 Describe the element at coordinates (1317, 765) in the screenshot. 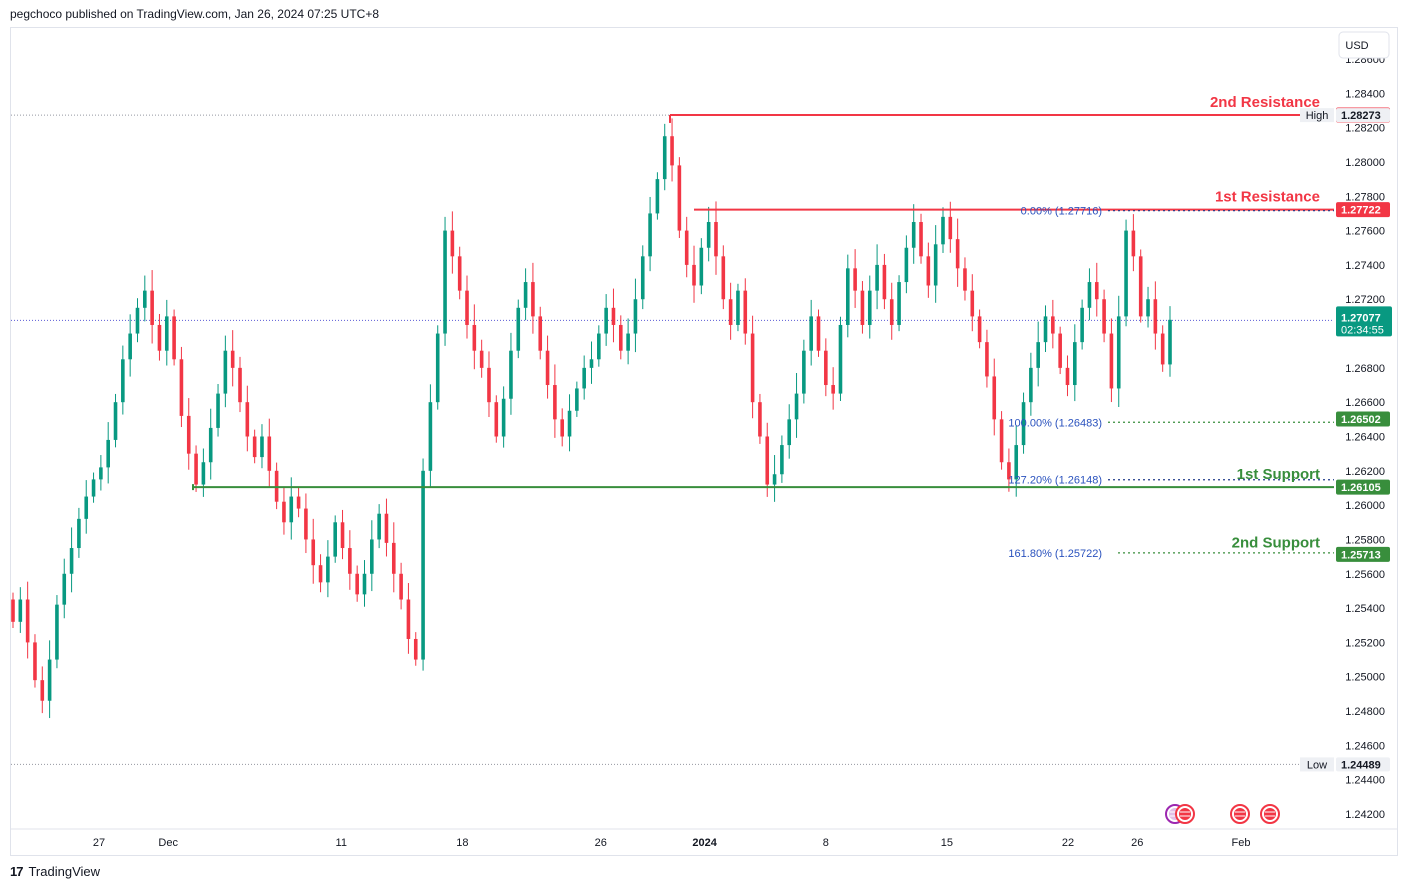

I see `low-label: Low` at that location.